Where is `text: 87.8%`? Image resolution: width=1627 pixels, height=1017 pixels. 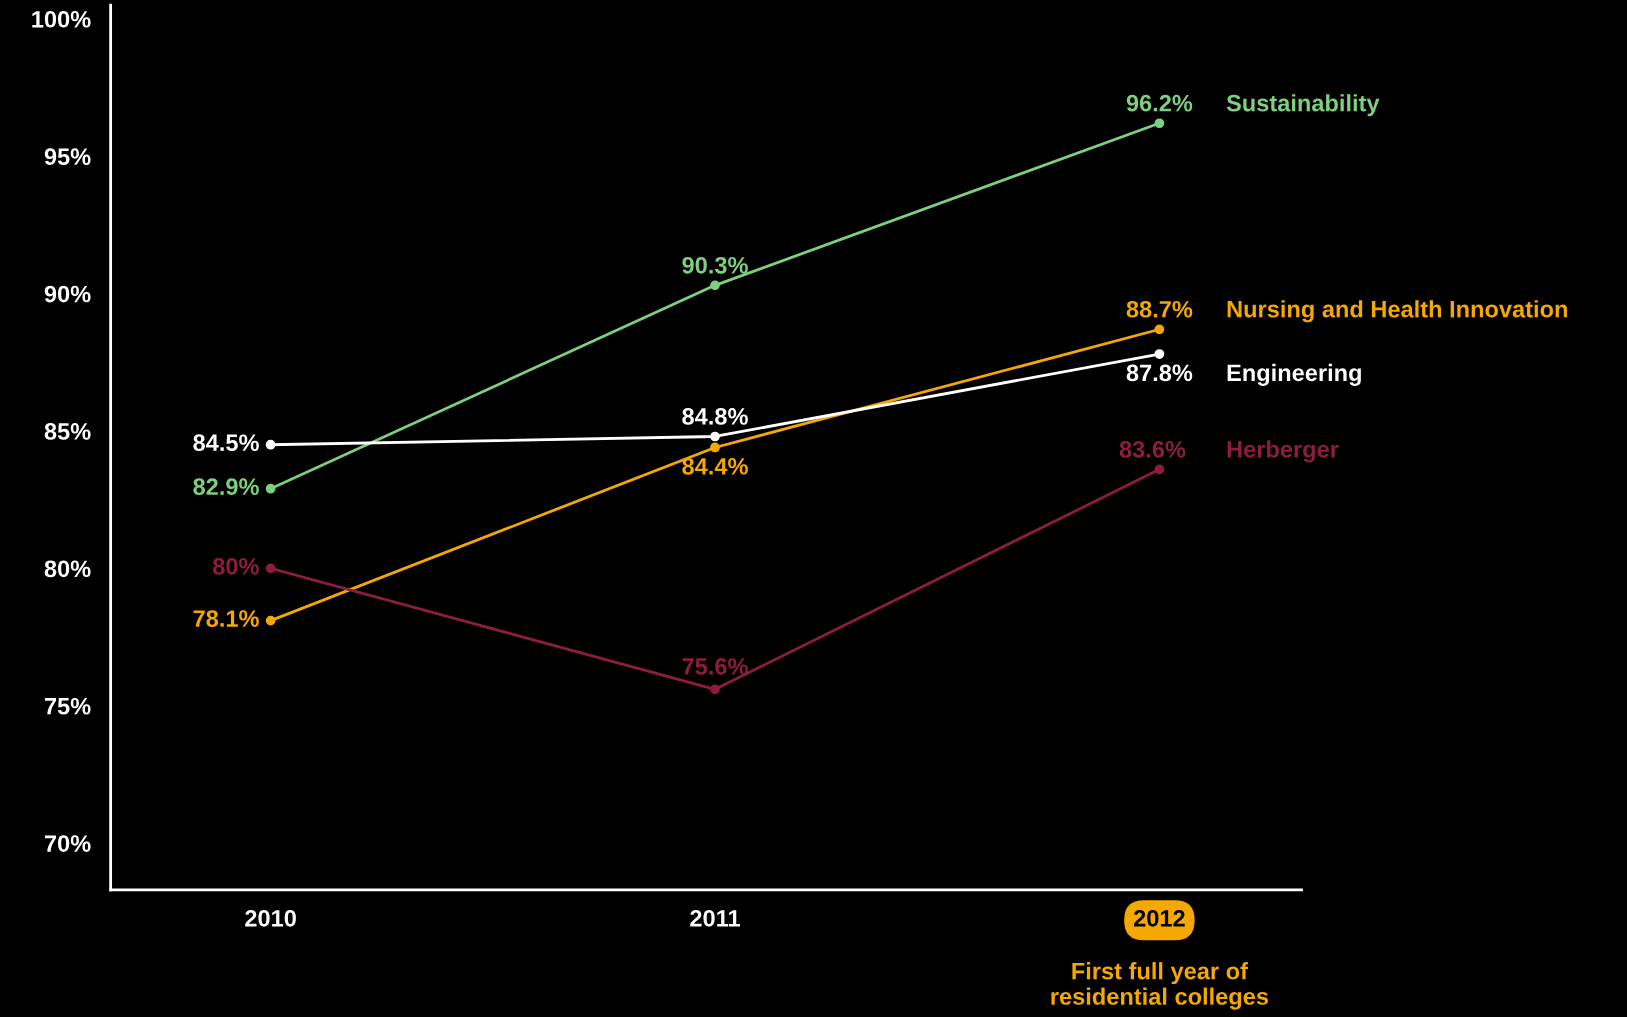 text: 87.8% is located at coordinates (1159, 373).